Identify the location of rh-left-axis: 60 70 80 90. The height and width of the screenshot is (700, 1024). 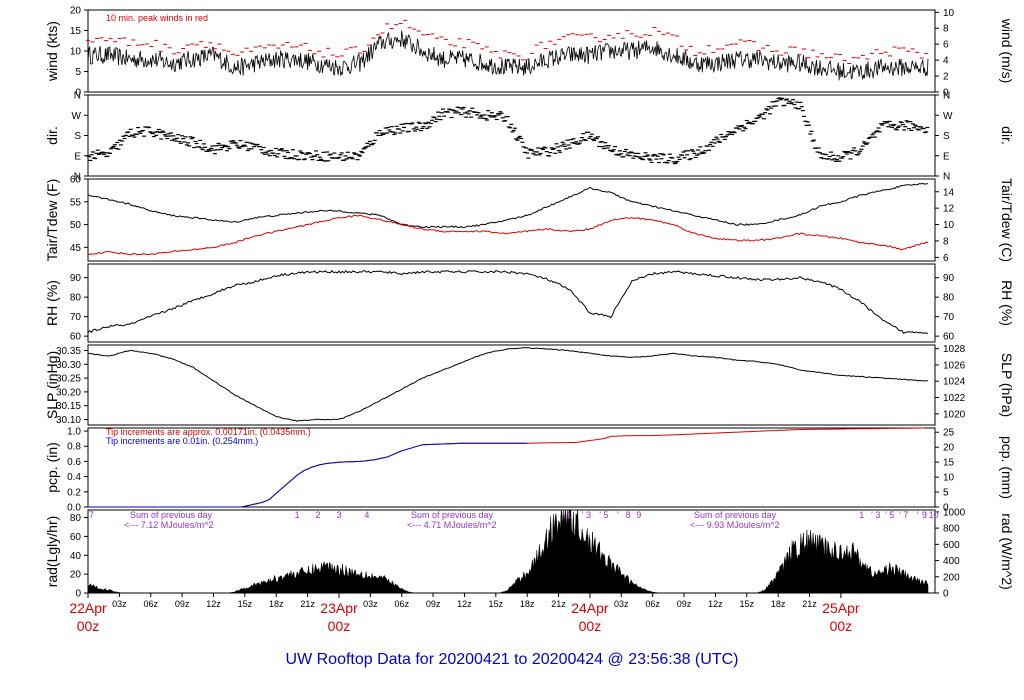
(79, 308).